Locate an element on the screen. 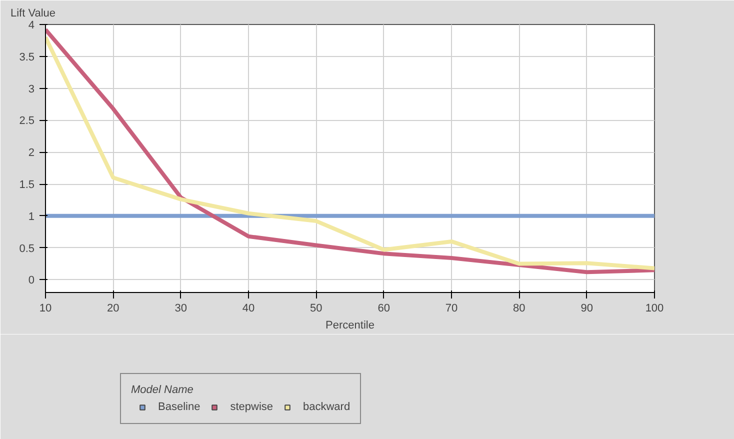 This screenshot has height=439, width=734. y-tick-label: 4 is located at coordinates (31, 26).